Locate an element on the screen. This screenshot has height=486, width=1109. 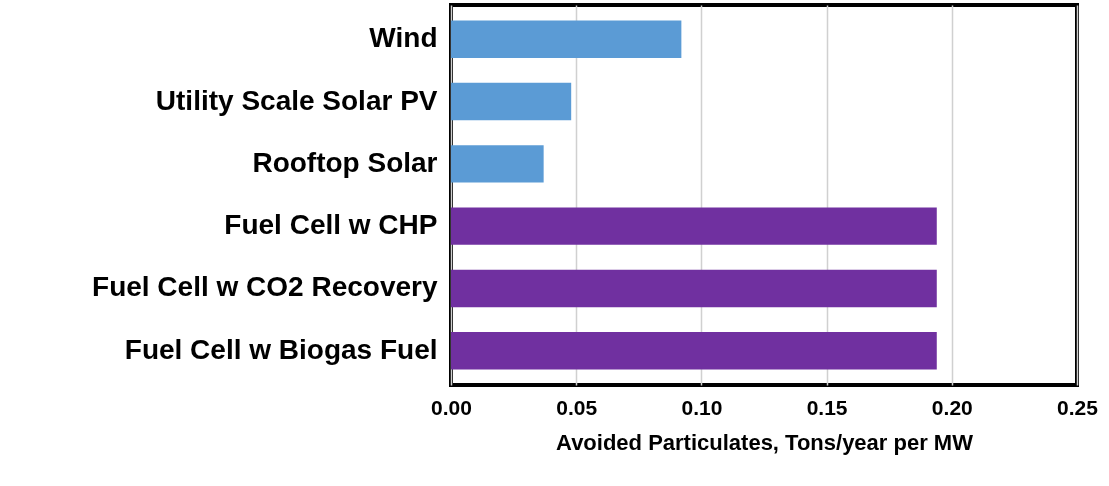
x-tick-label: 0.15 is located at coordinates (827, 407).